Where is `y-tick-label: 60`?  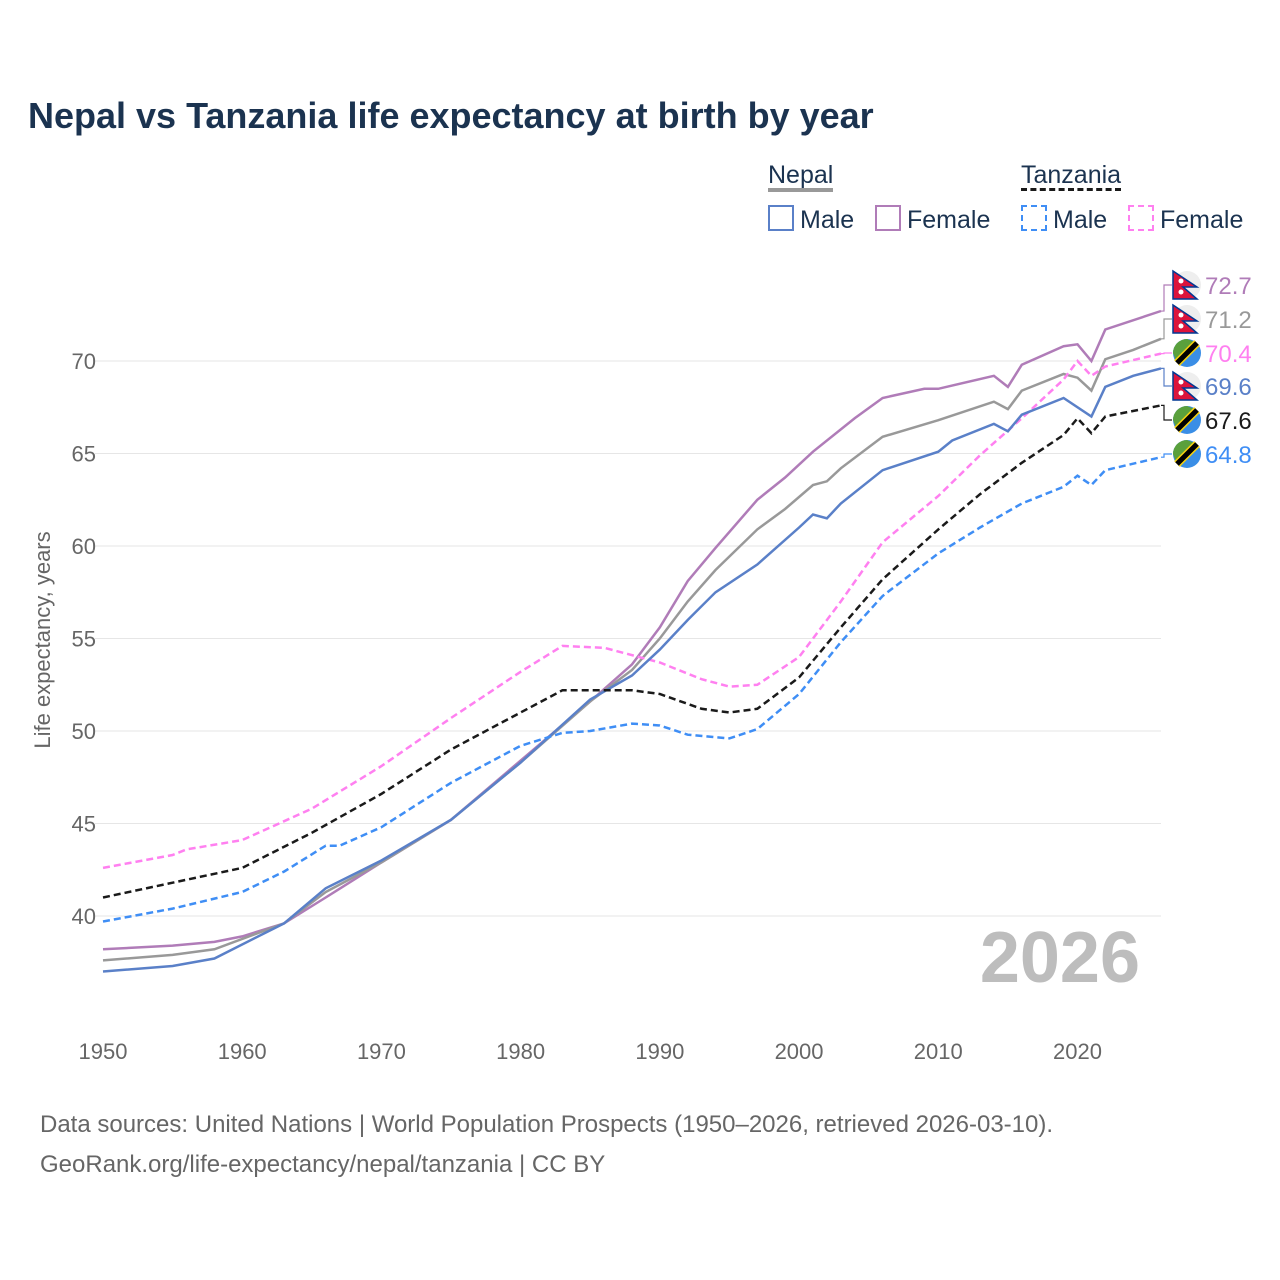 y-tick-label: 60 is located at coordinates (84, 546).